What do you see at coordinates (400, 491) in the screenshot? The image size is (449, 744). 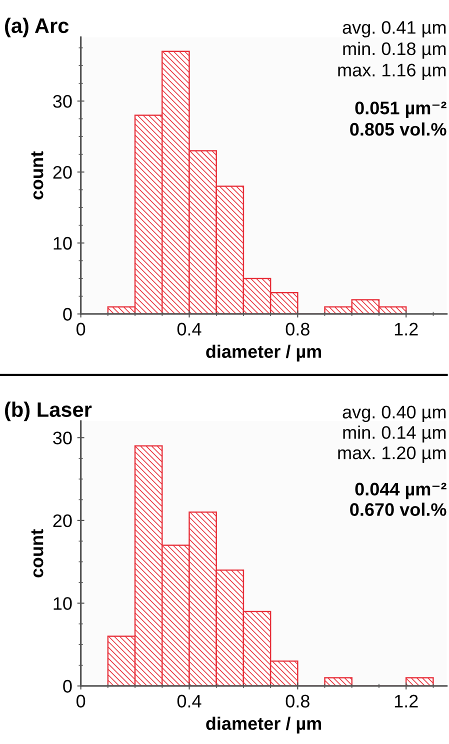 I see `annotation: 0.044 µm⁻²` at bounding box center [400, 491].